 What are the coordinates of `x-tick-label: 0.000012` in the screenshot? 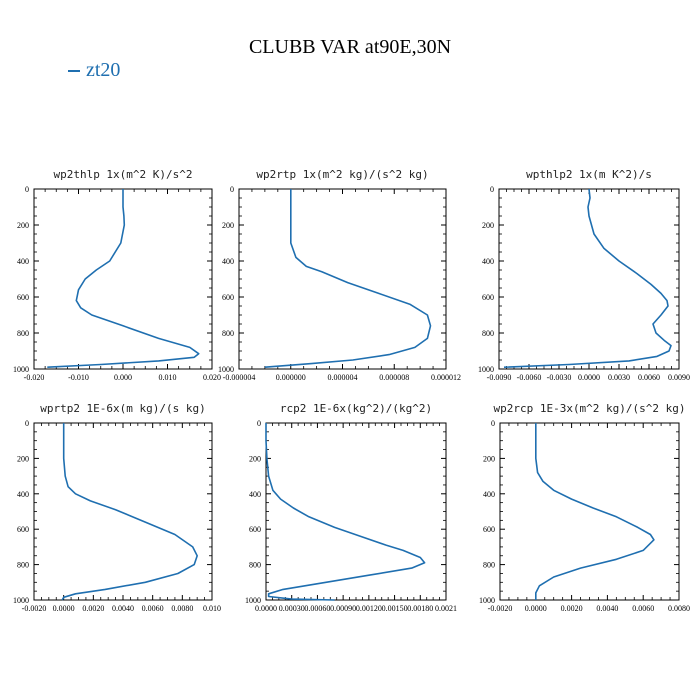 It's located at (446, 377).